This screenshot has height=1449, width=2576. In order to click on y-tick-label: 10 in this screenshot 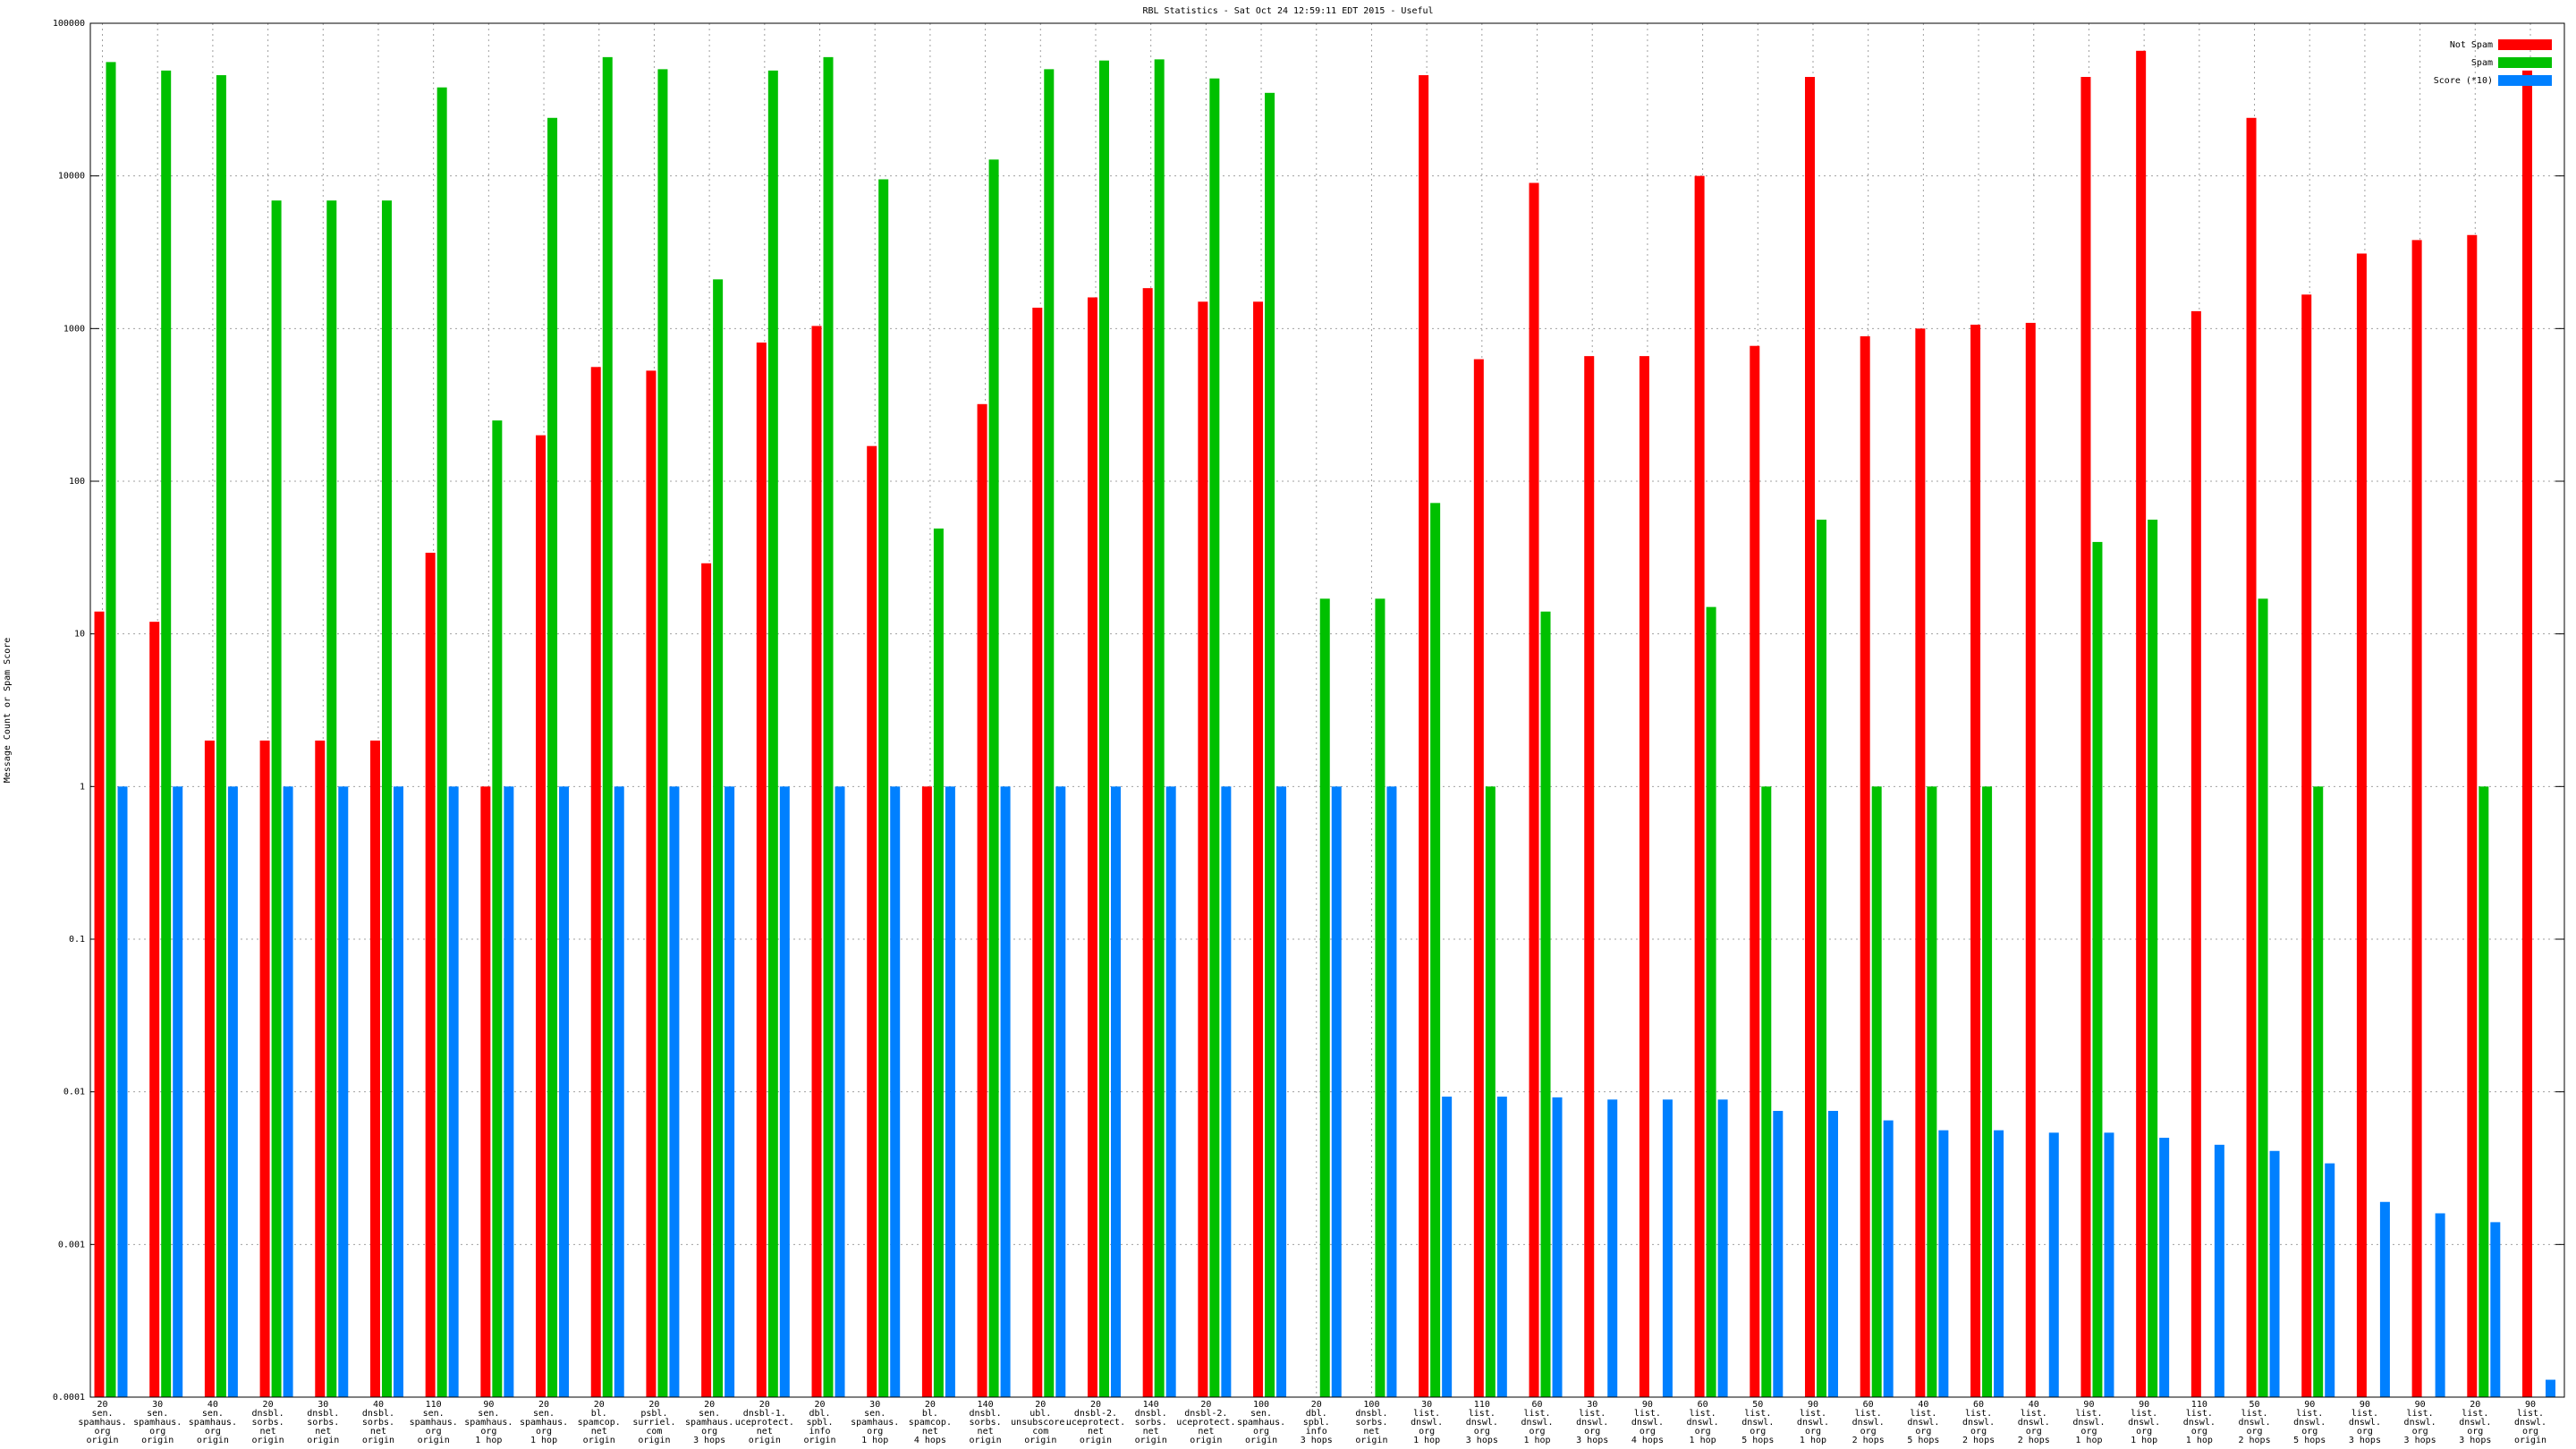, I will do `click(79, 635)`.